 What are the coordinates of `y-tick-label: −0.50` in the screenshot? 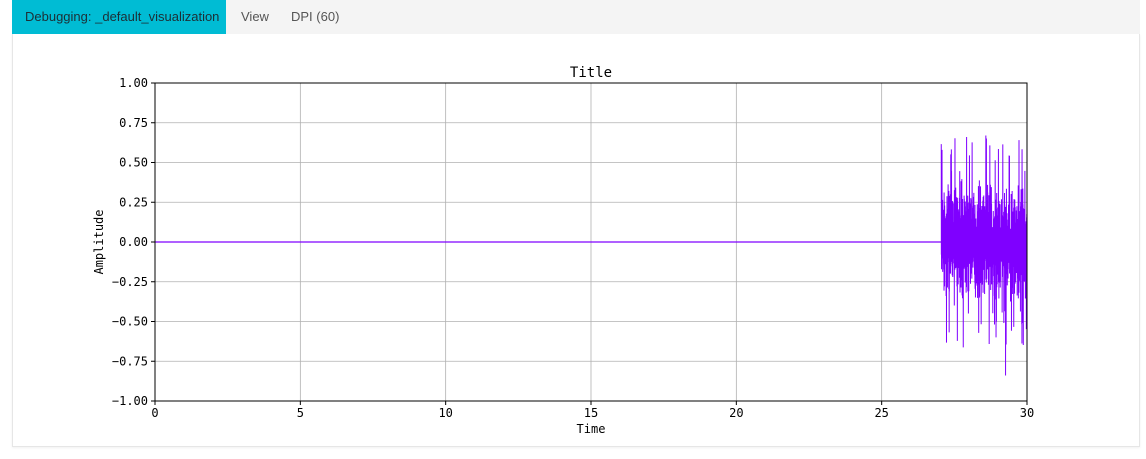 It's located at (130, 322).